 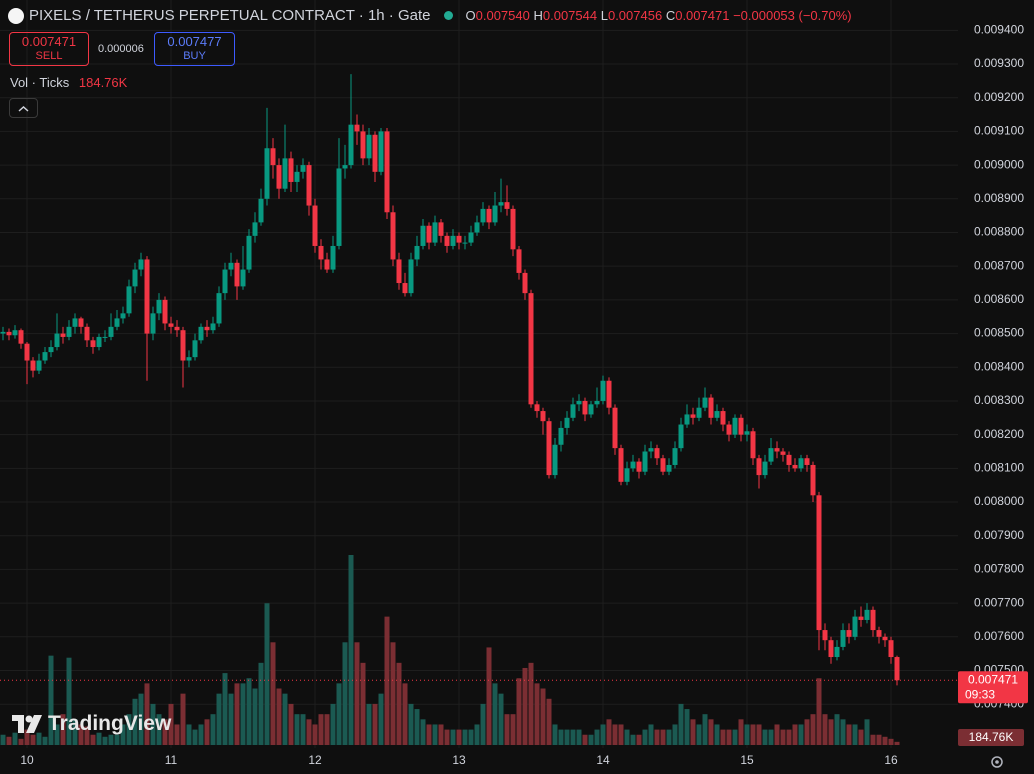 I want to click on y-tick-label: 0.007800, so click(x=999, y=569).